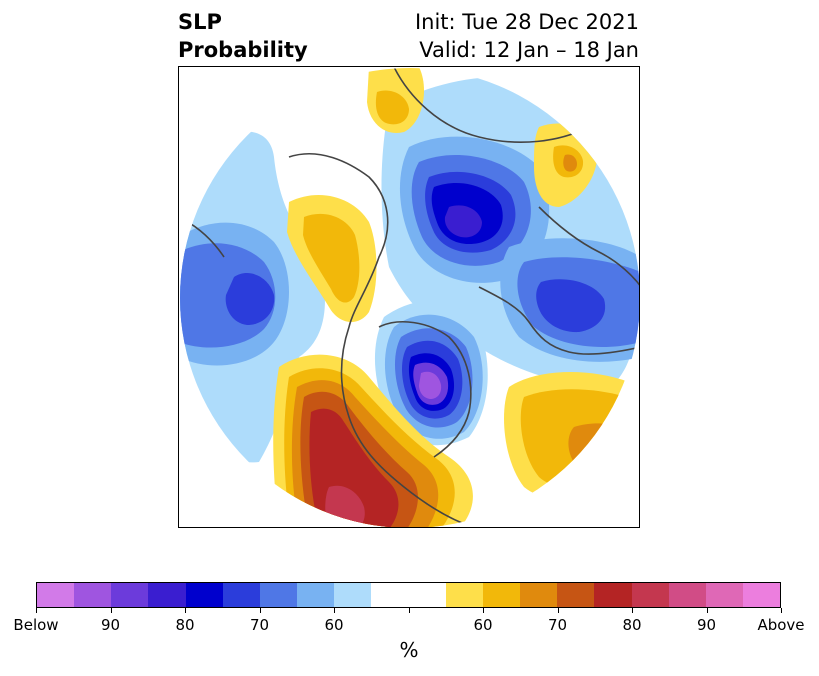 This screenshot has height=676, width=819. What do you see at coordinates (409, 650) in the screenshot?
I see `colorbar-unit: %` at bounding box center [409, 650].